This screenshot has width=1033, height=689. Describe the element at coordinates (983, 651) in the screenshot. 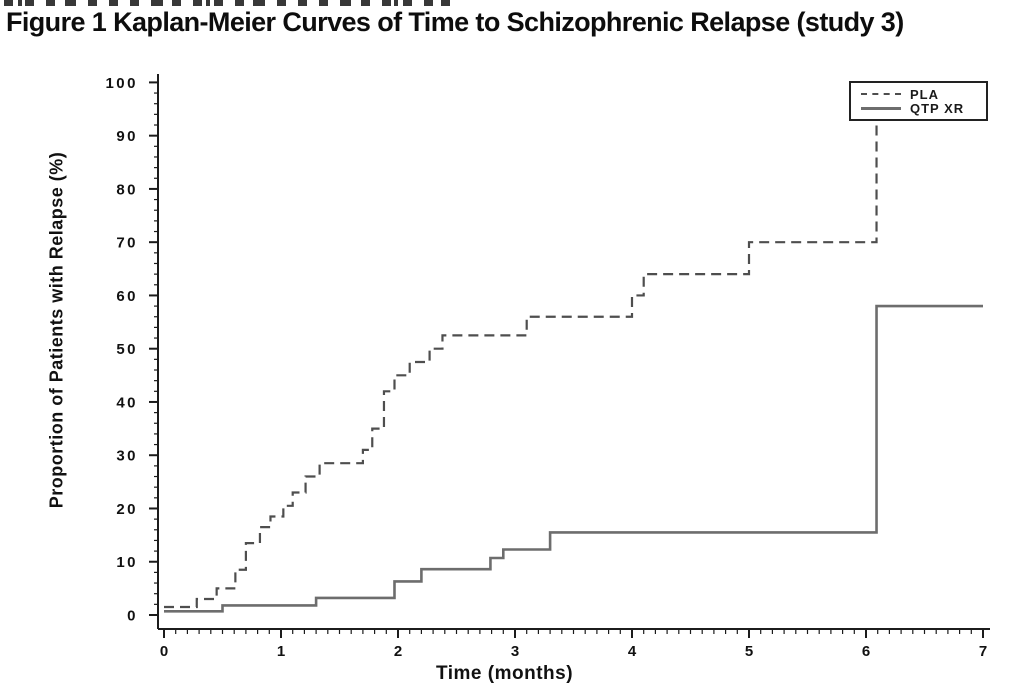

I see `x-tick-label: 7` at that location.